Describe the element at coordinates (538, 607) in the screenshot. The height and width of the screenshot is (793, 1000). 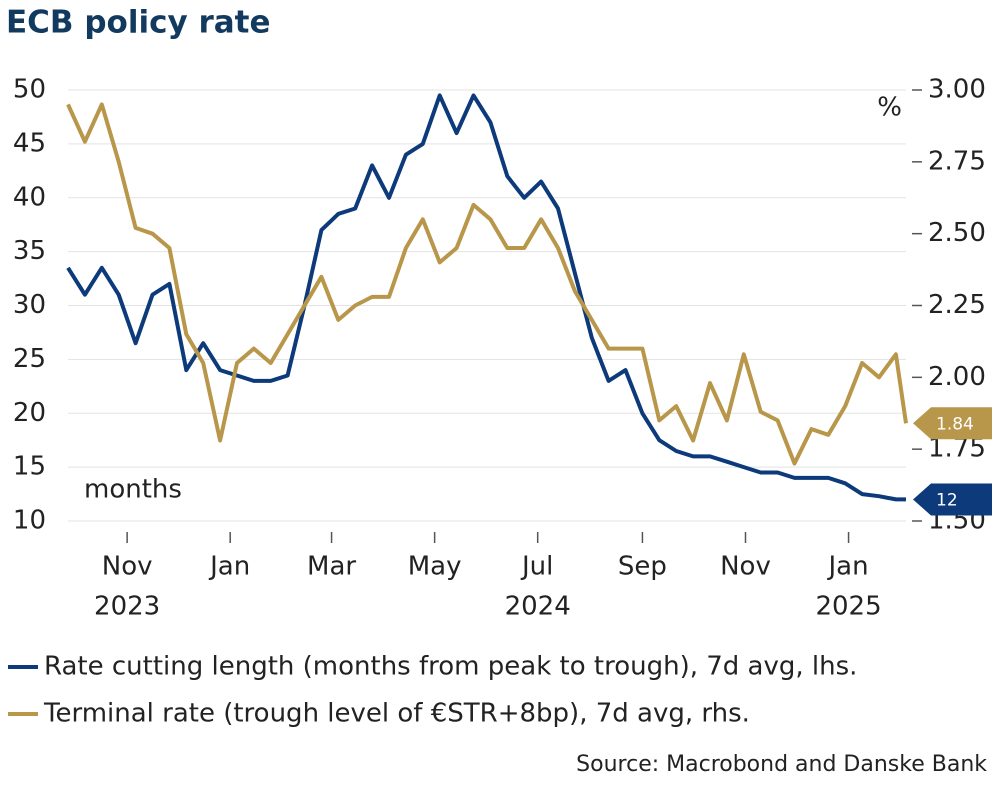
I see `x-year-label: 2024` at that location.